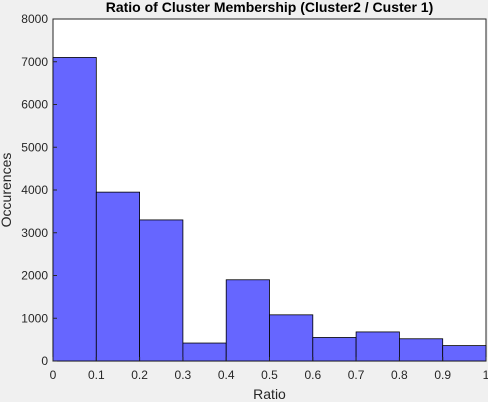 The image size is (488, 402). What do you see at coordinates (183, 375) in the screenshot?
I see `x-tick-label: 0.3` at bounding box center [183, 375].